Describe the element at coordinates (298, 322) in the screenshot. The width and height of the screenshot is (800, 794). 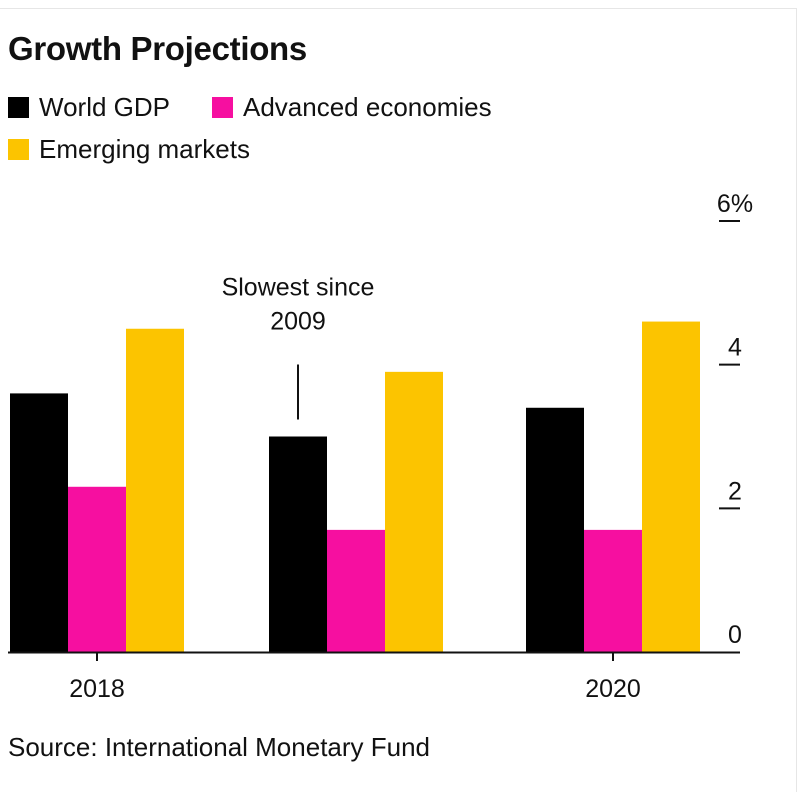
I see `annotation-text-line-2: 2009` at that location.